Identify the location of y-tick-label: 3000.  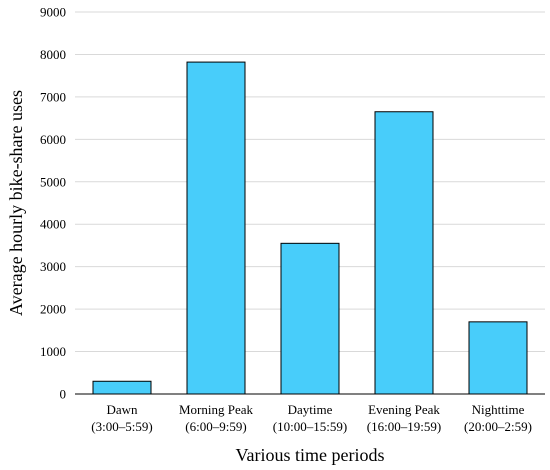
(53, 266).